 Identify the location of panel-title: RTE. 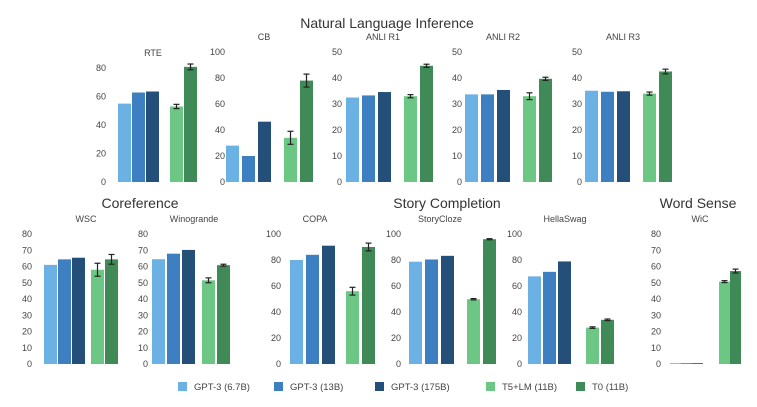
(153, 53).